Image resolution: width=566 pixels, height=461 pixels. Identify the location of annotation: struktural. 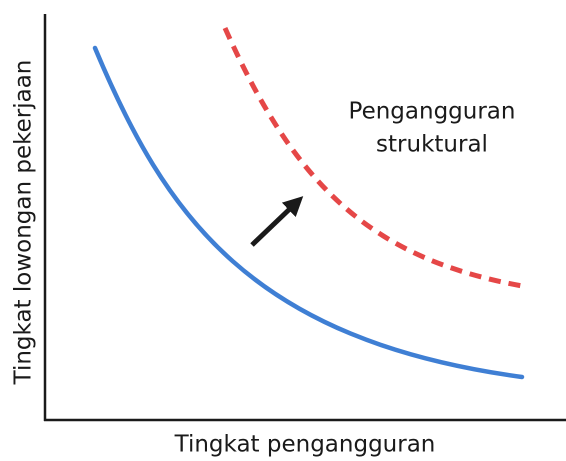
(432, 145).